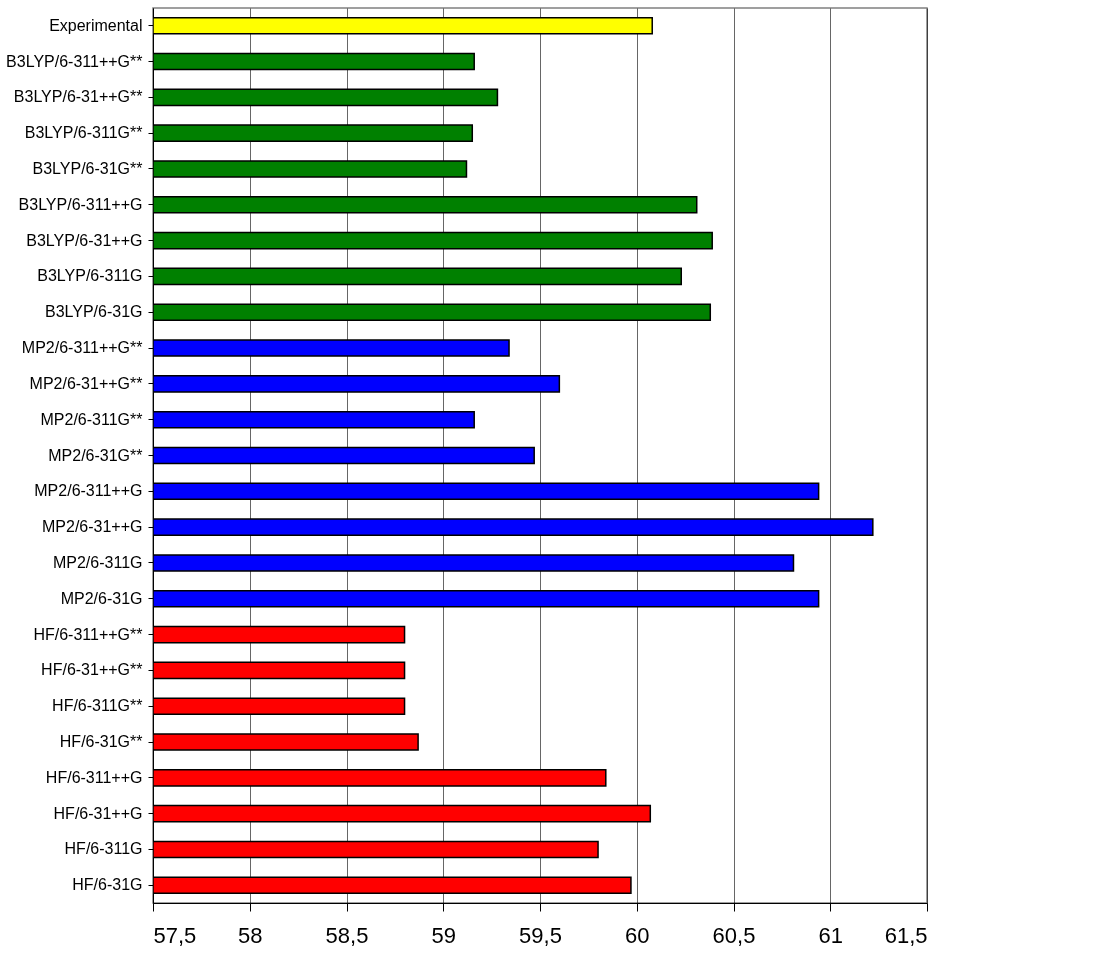  What do you see at coordinates (82, 348) in the screenshot?
I see `y-tick-label: MP2/6-311++G**` at bounding box center [82, 348].